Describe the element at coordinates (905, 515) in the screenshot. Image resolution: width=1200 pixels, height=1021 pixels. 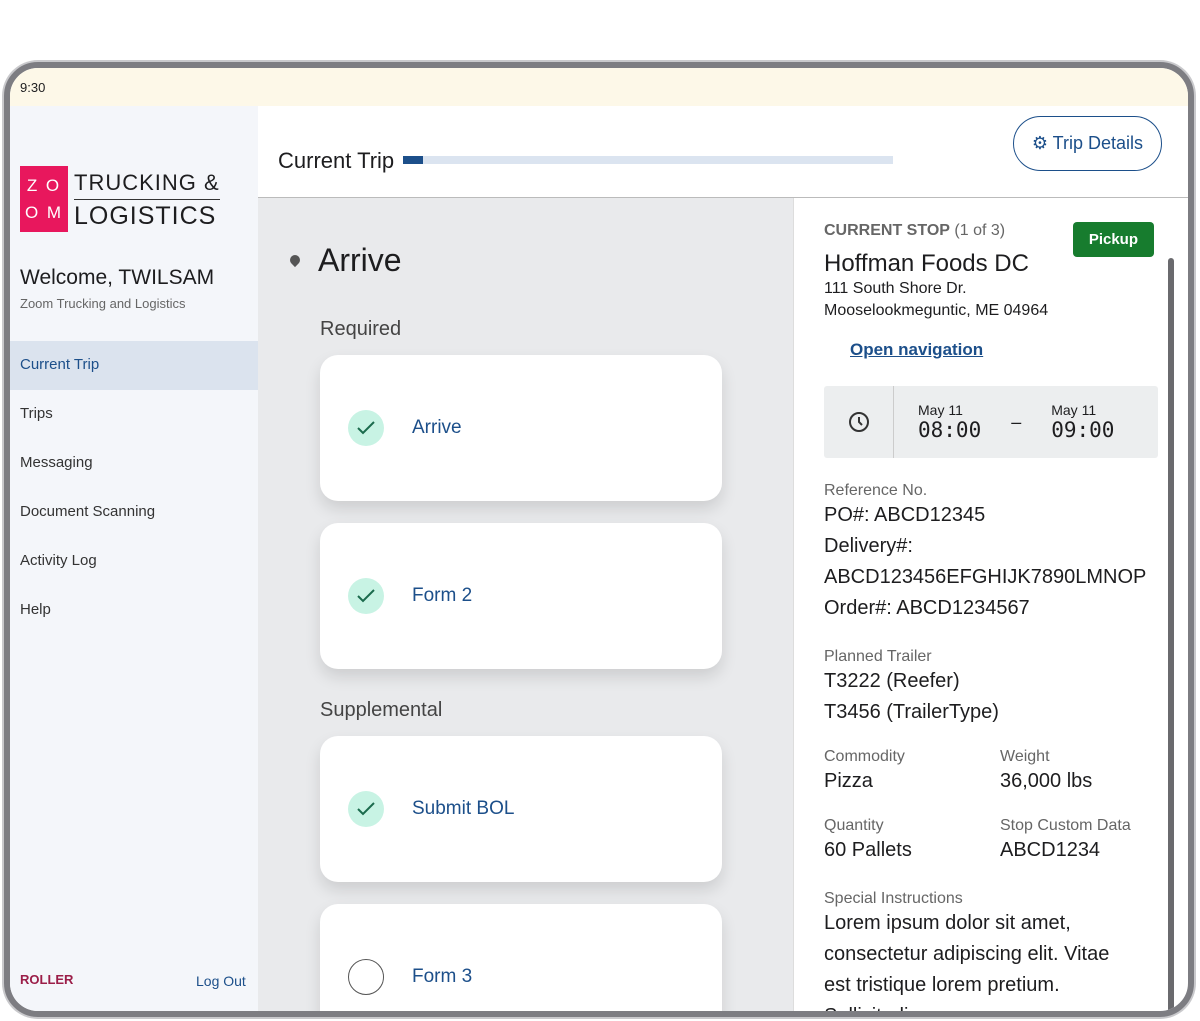
I see `reference-line: PO#: ABCD12345` at that location.